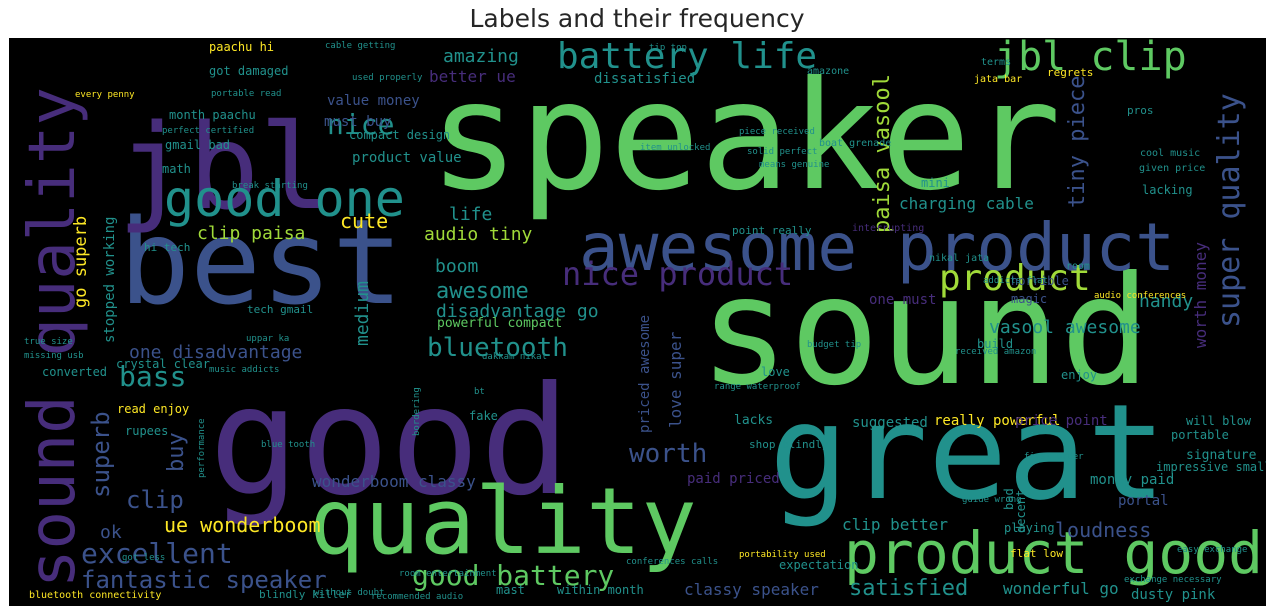  I want to click on word-piece-received: piece received, so click(777, 132).